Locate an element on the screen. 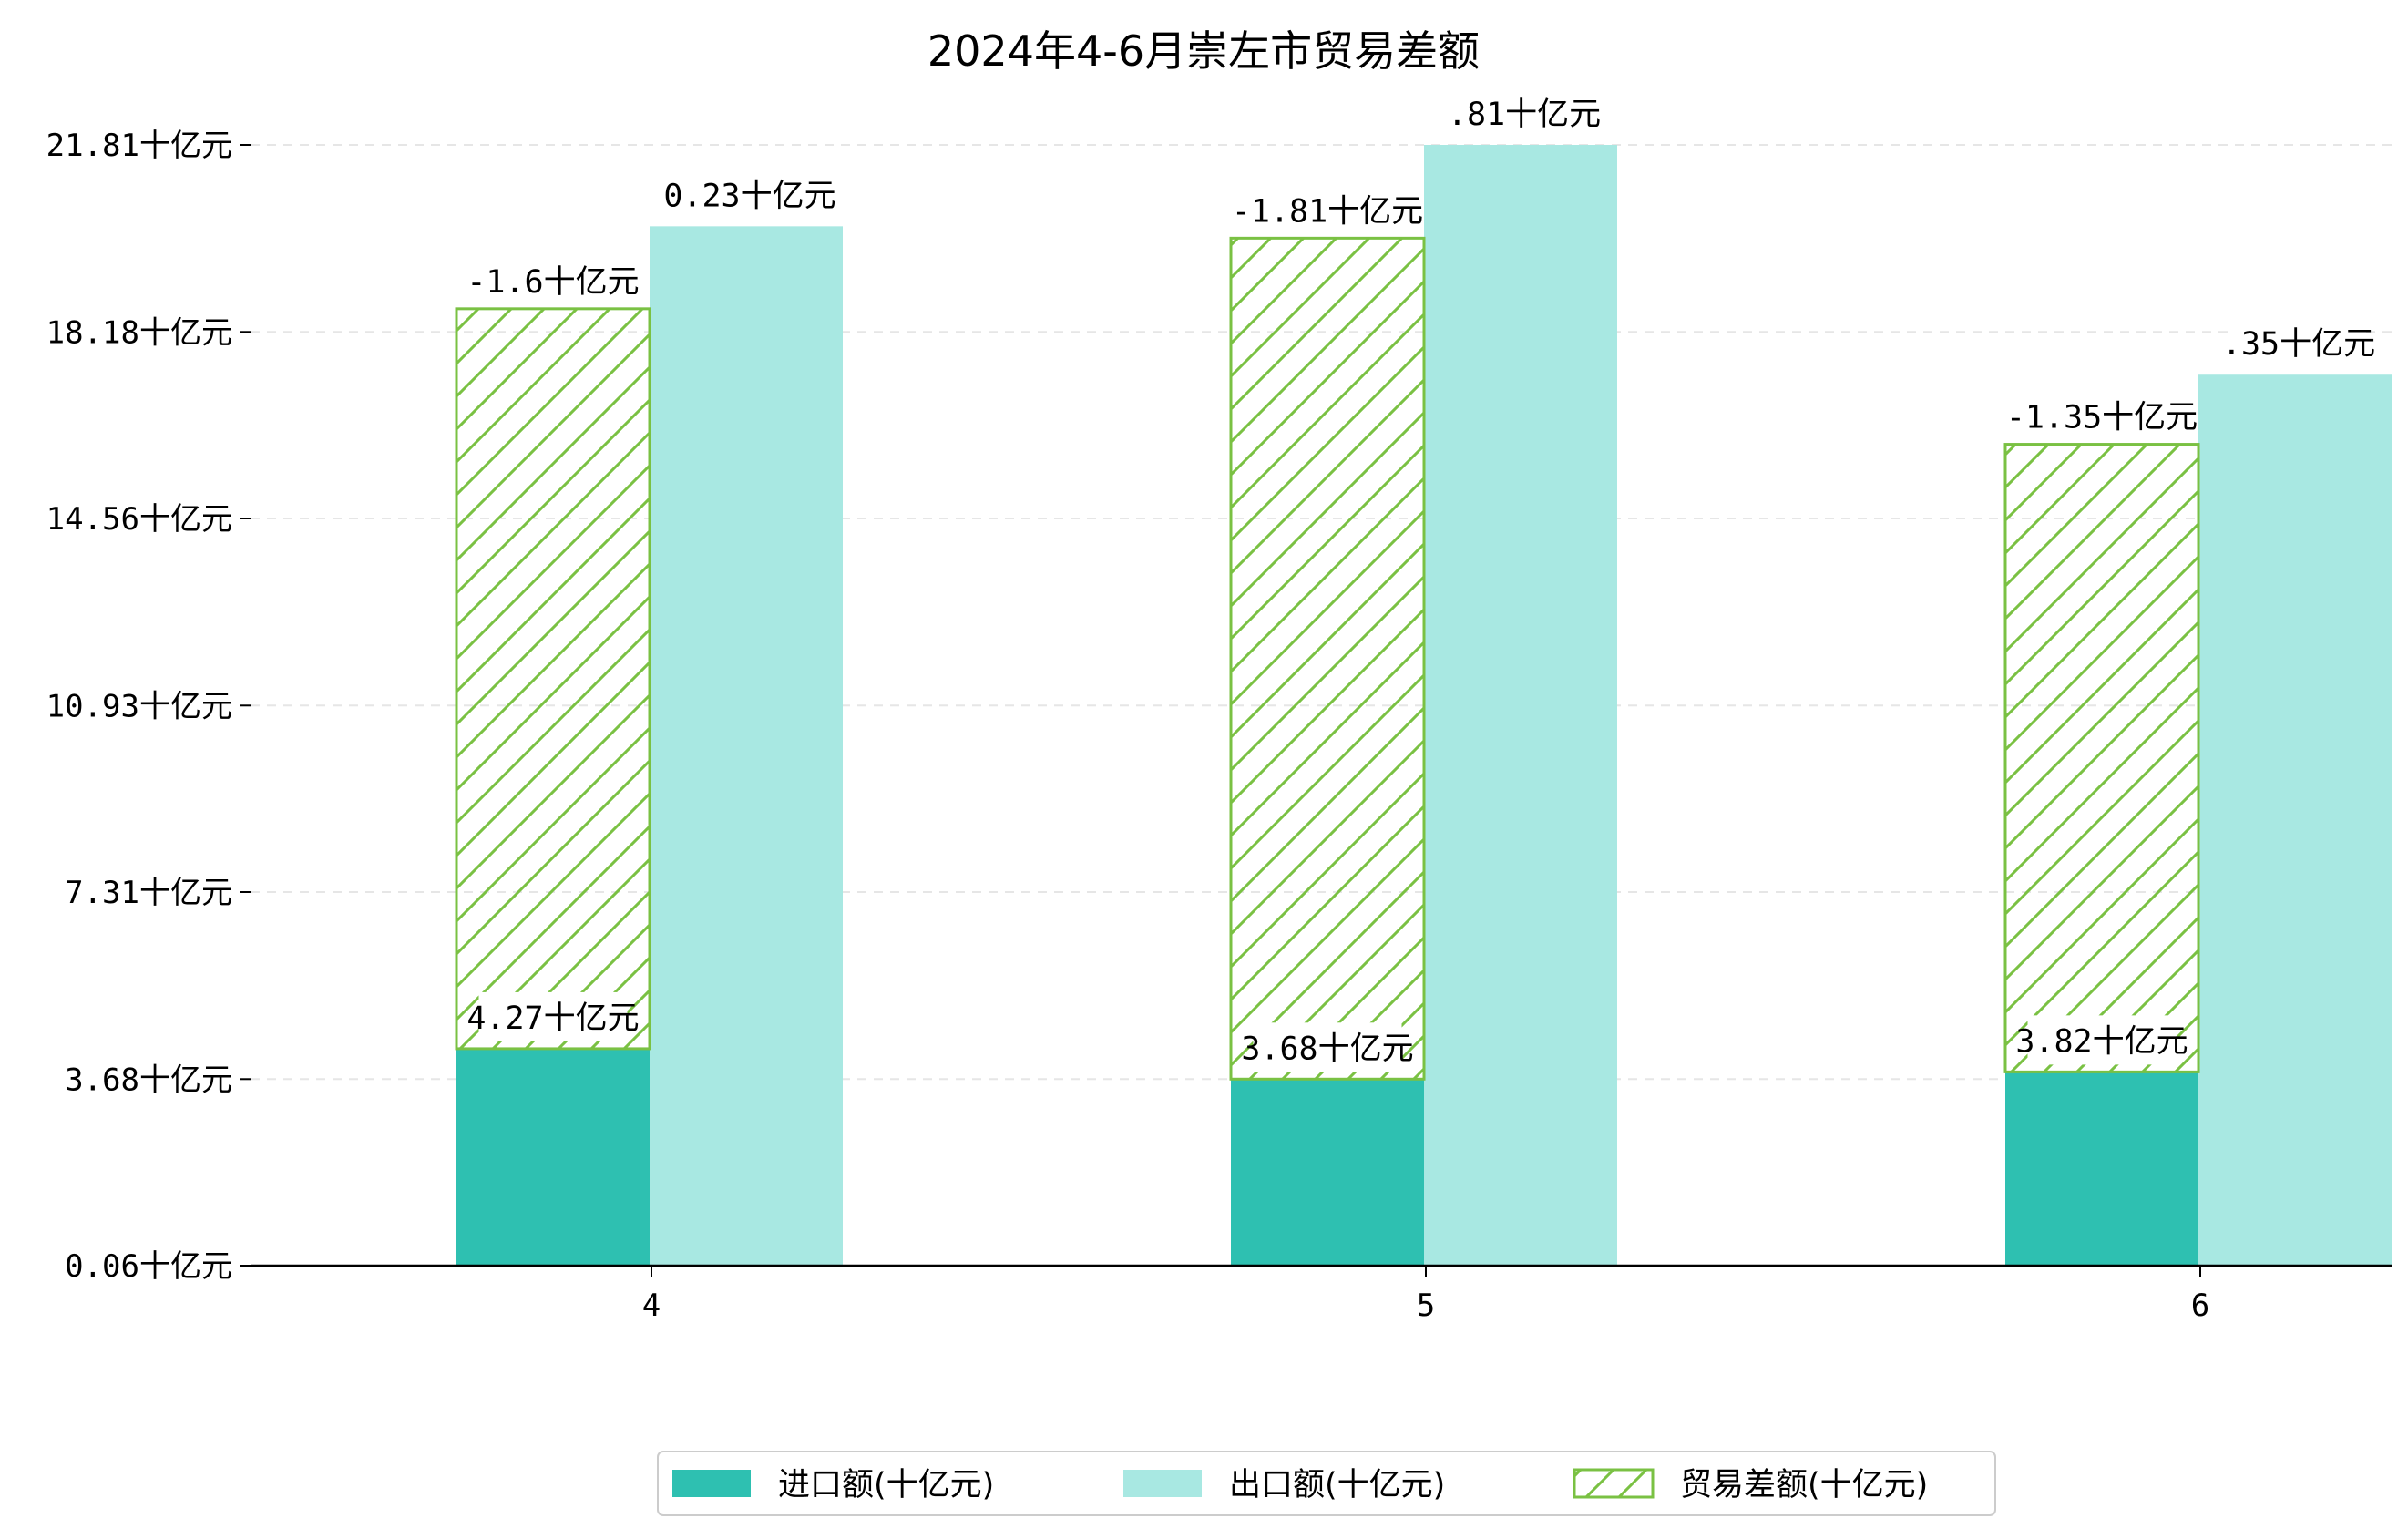 This screenshot has height=1539, width=2408. export-data-label: 0.23十亿元 is located at coordinates (750, 195).